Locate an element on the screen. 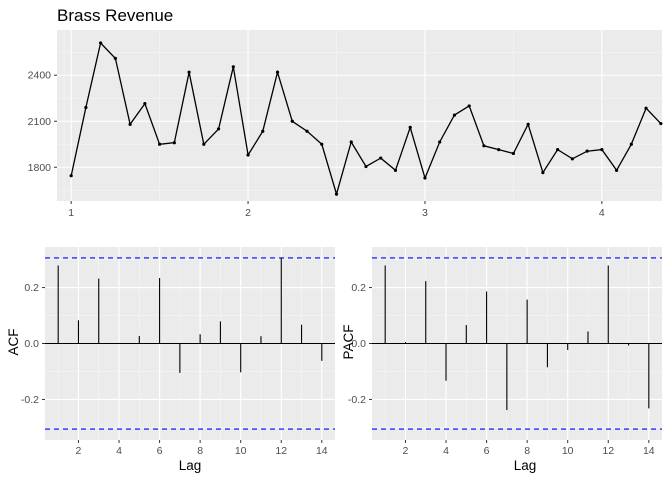 The width and height of the screenshot is (672, 480). acf-x-tick-label: 4 is located at coordinates (119, 451).